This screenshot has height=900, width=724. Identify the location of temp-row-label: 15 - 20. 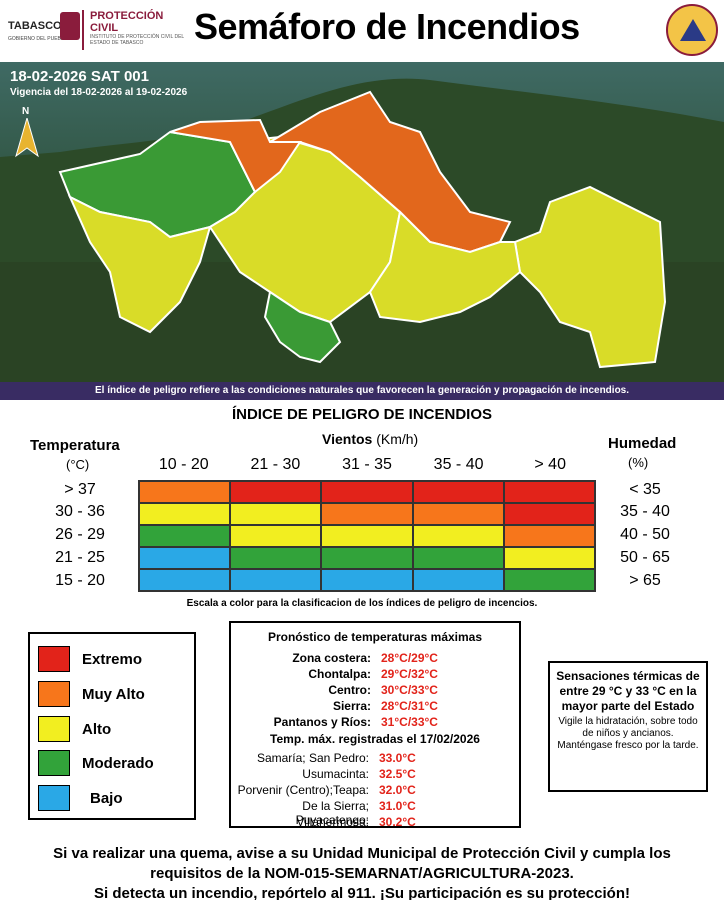
(80, 580).